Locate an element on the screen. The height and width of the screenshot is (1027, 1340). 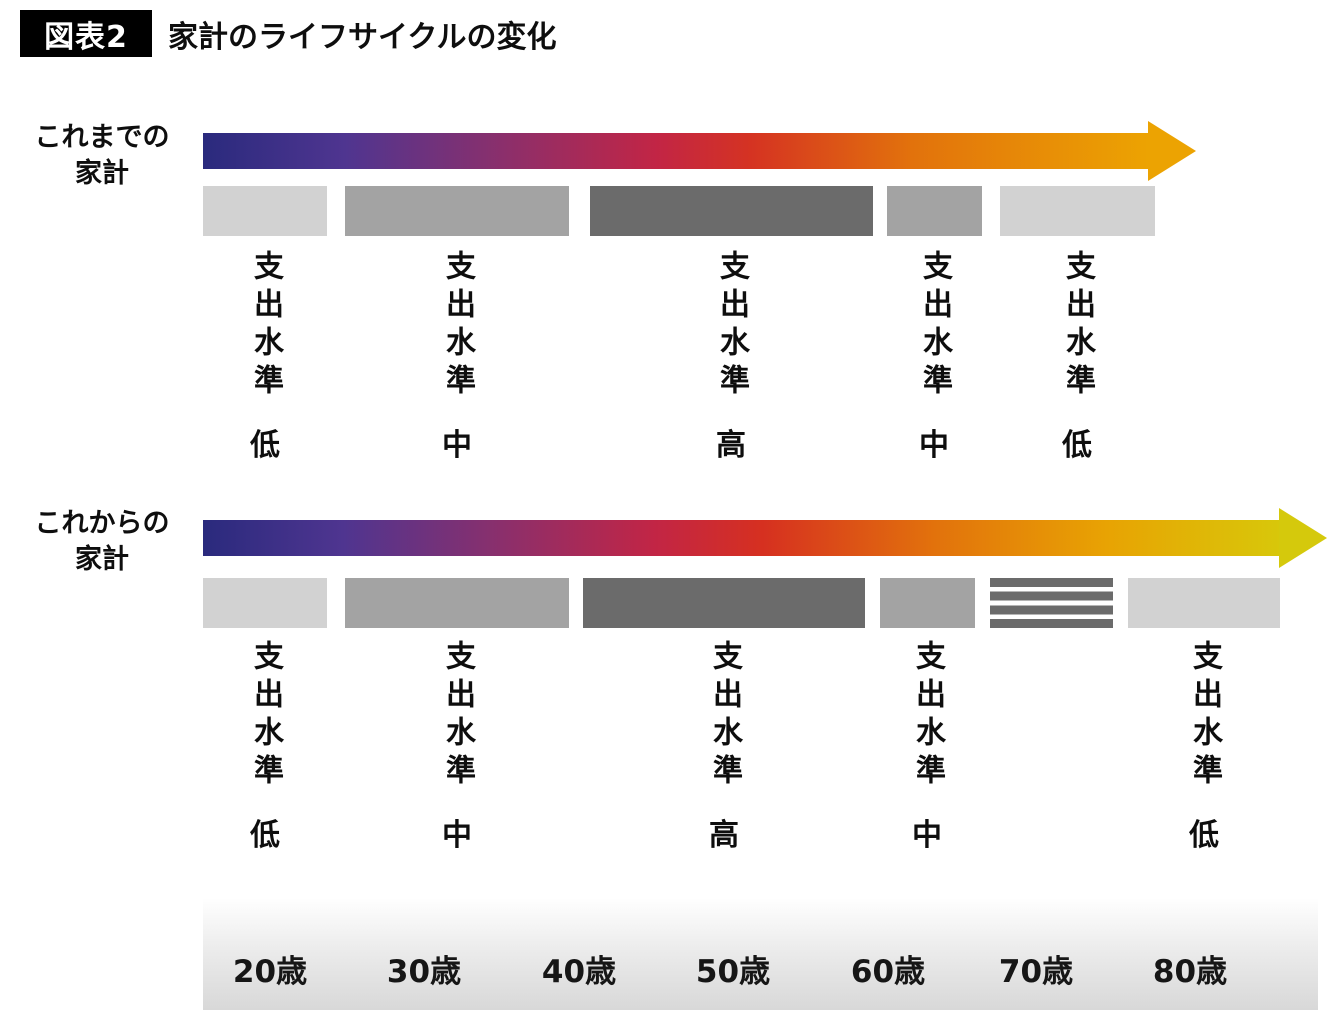
age-tick: 40歳 is located at coordinates (579, 972).